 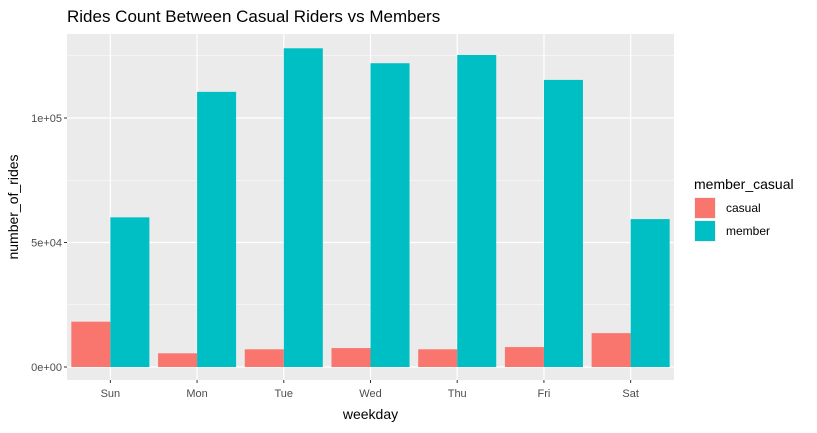 What do you see at coordinates (370, 414) in the screenshot?
I see `x-axis-title: weekday` at bounding box center [370, 414].